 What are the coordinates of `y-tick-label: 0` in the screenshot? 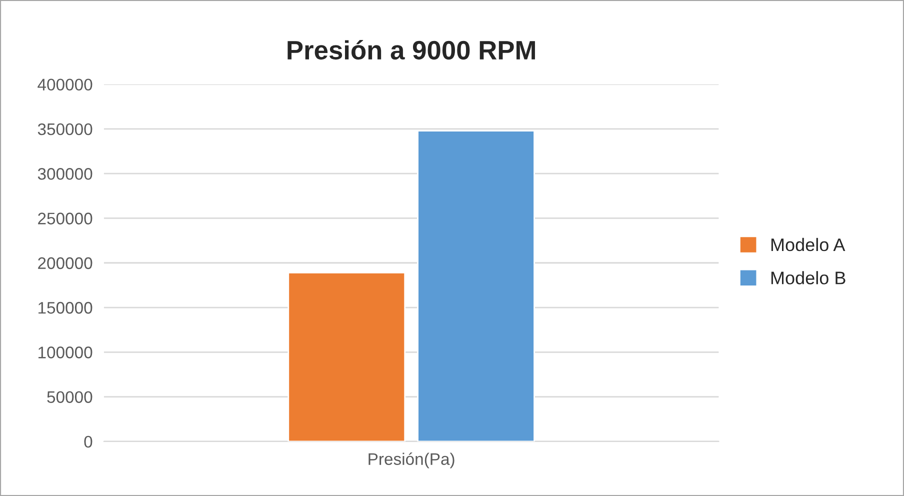 It's located at (88, 442).